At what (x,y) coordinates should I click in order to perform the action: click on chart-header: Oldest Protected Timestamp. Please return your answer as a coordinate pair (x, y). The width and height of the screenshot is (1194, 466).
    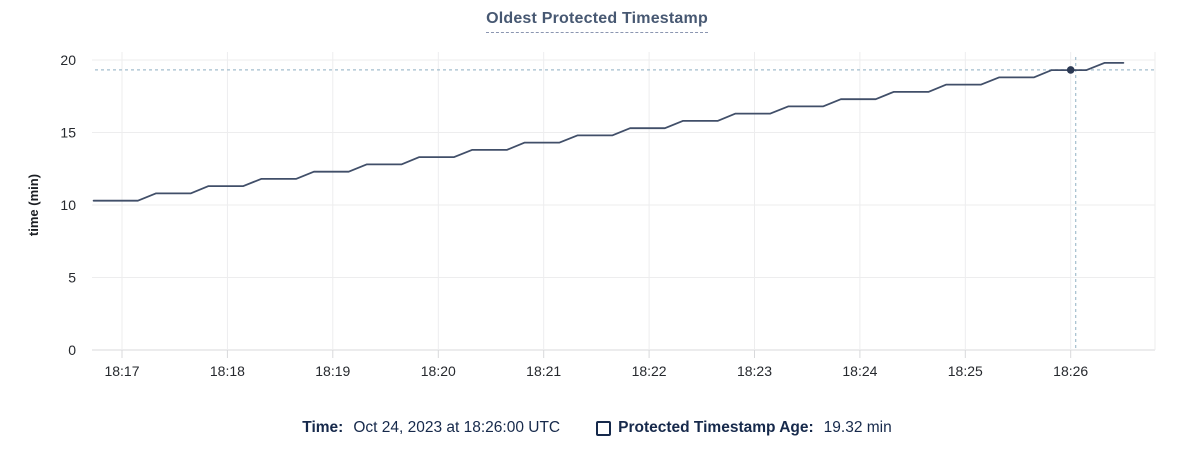
    Looking at the image, I should click on (597, 21).